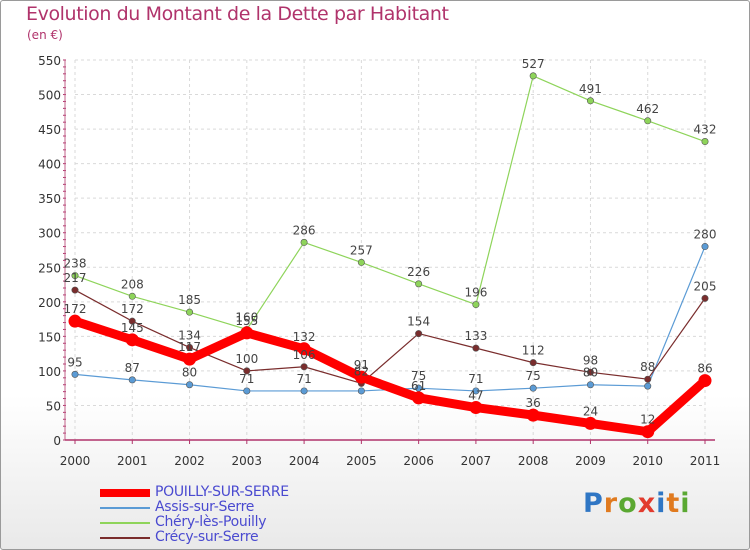  I want to click on legend-item: Assis-sur-Serre, so click(250, 507).